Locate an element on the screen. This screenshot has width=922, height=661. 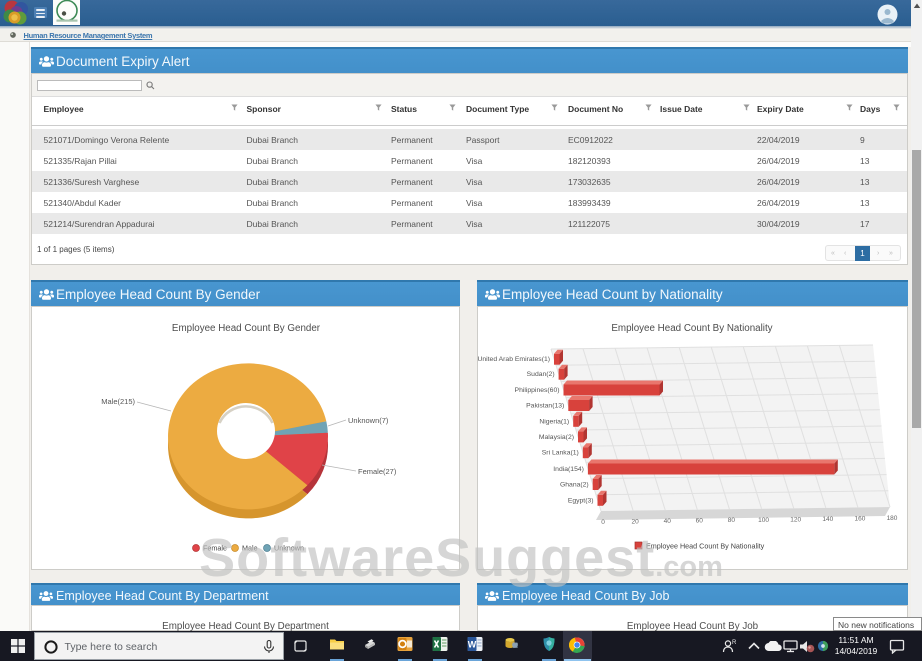
svg-text: Pakistan(13) is located at coordinates (545, 406).